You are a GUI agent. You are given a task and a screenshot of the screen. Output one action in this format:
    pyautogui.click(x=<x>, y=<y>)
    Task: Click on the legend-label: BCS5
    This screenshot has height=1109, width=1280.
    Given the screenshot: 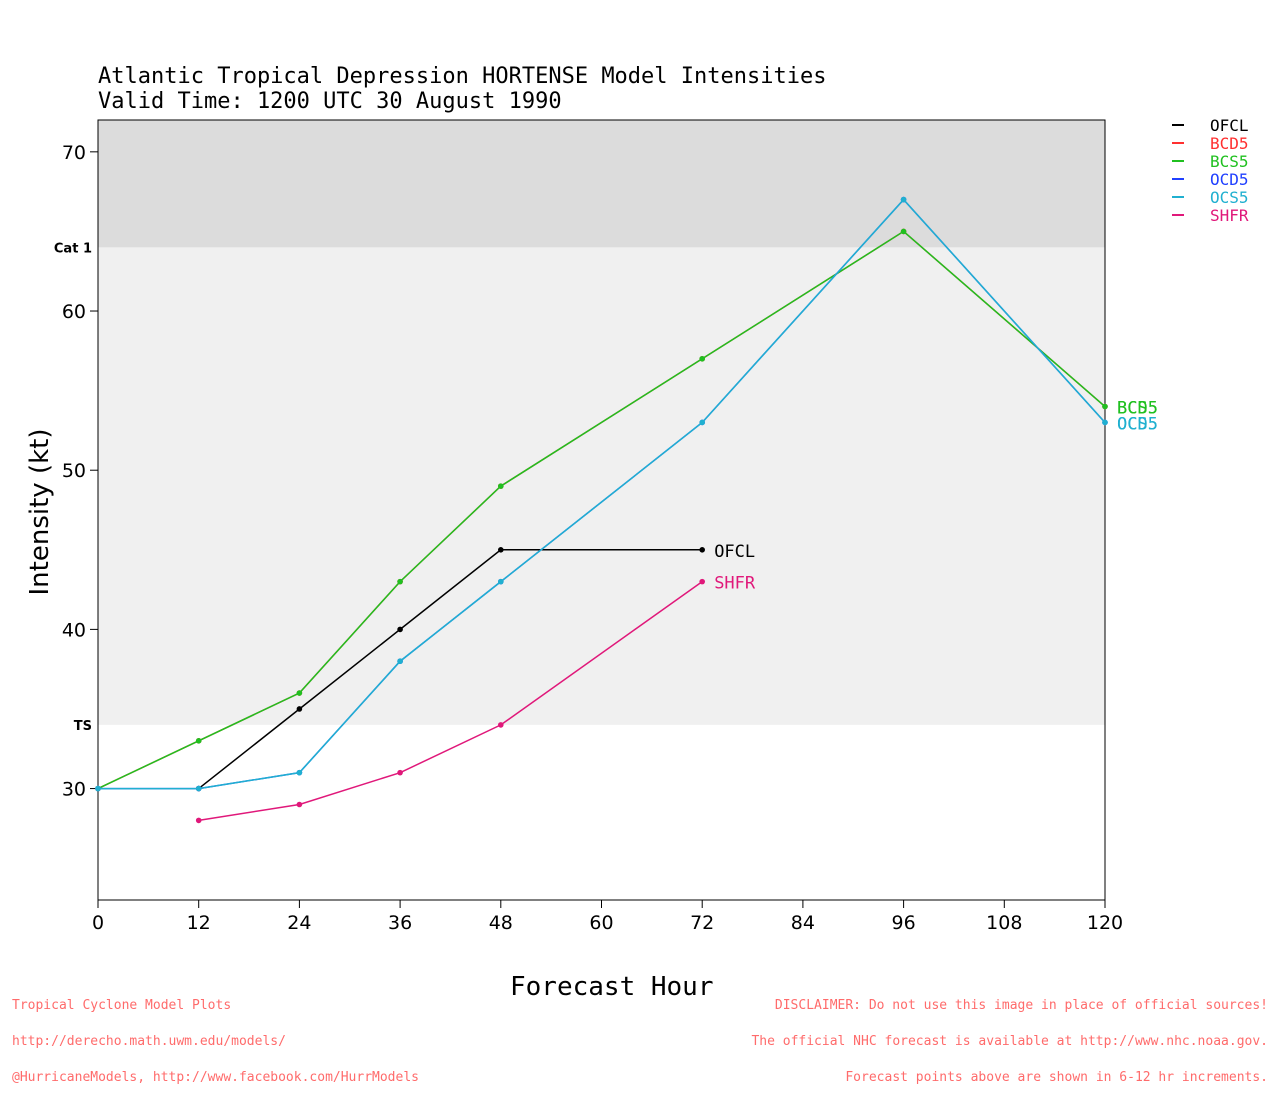 What is the action you would take?
    pyautogui.click(x=1229, y=161)
    